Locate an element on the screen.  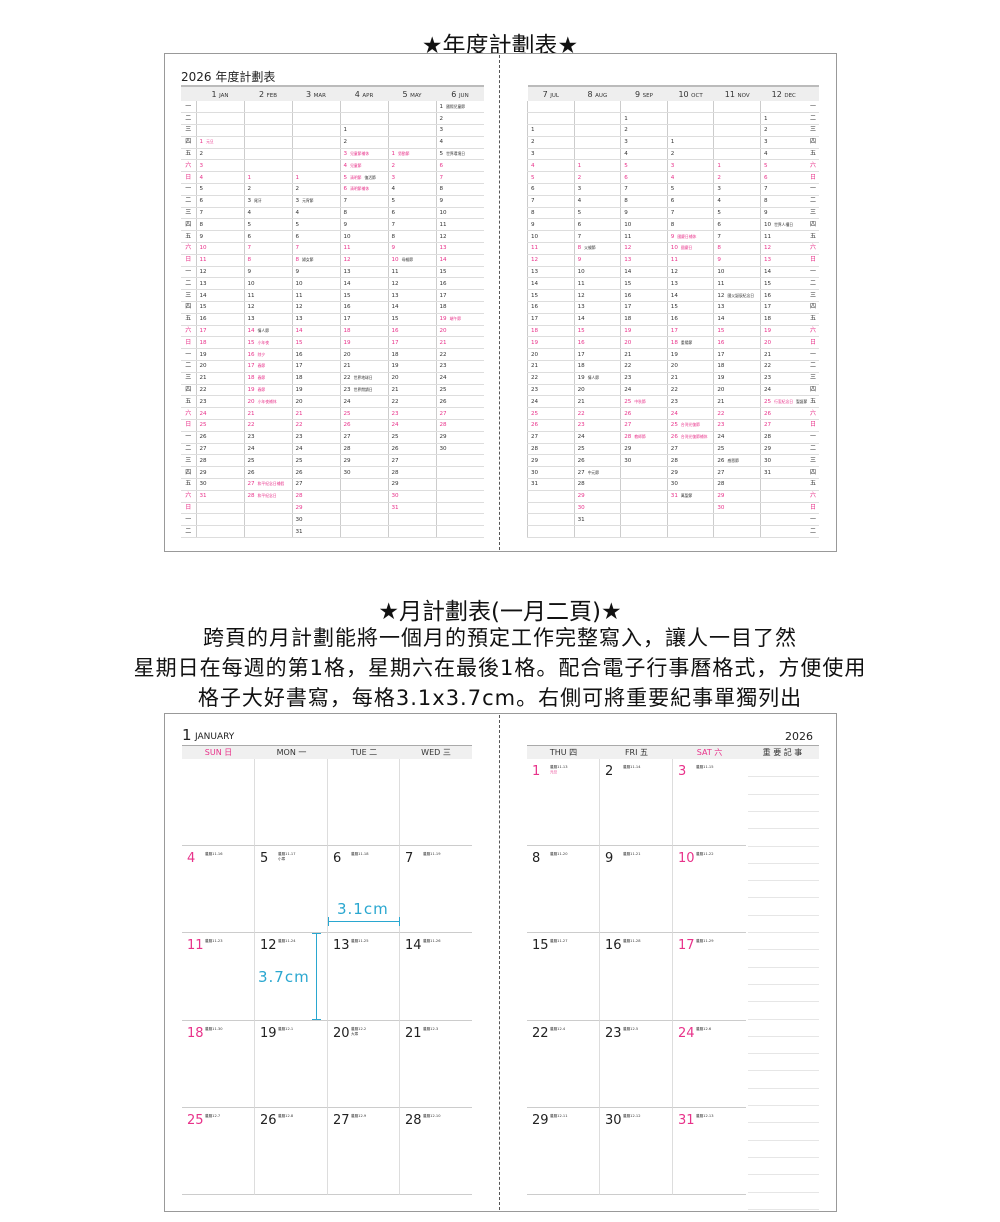
calendar-day-cell: 1 農曆11.13 元旦 is located at coordinates (563, 803).